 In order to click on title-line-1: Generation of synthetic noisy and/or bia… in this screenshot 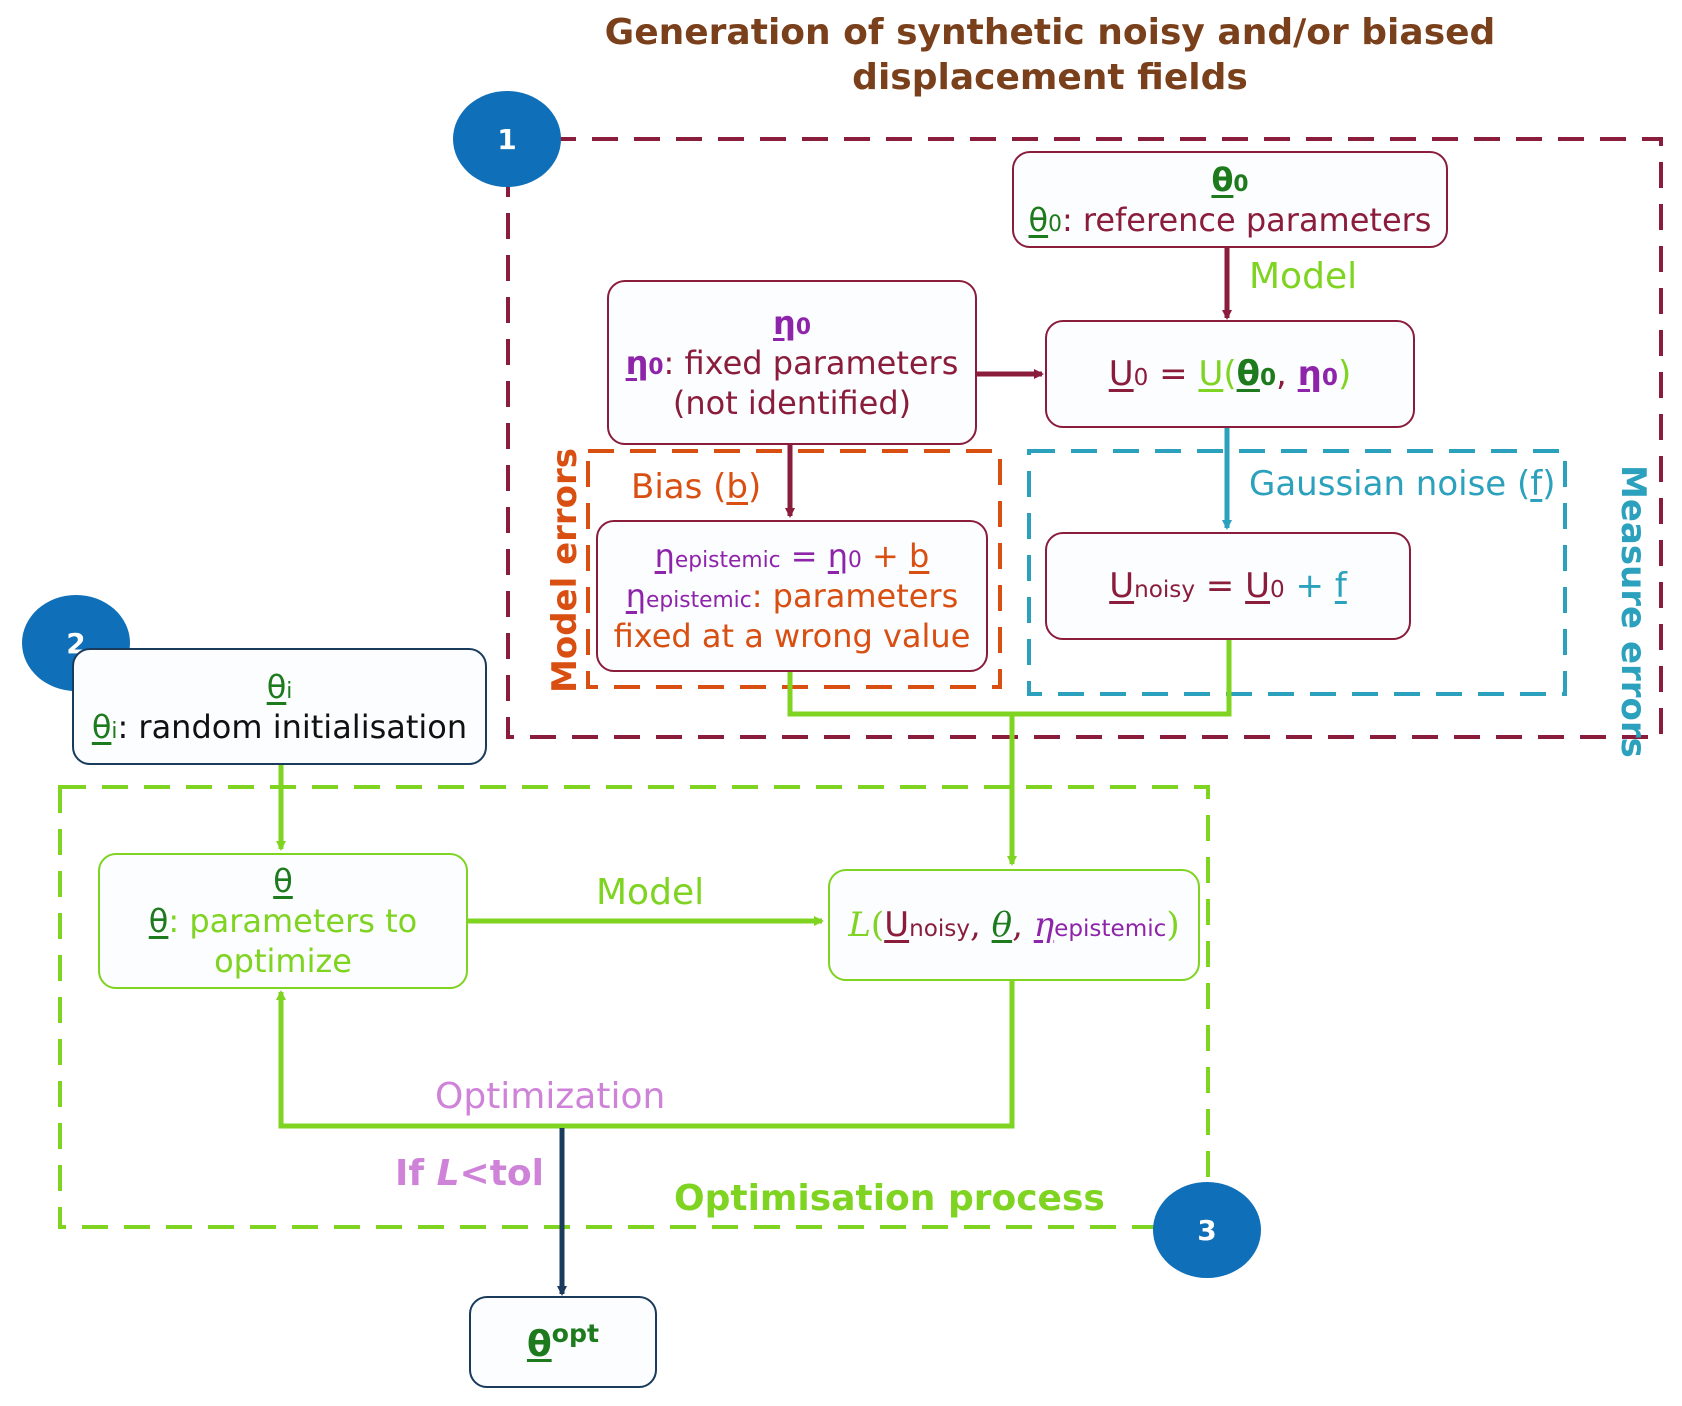, I will do `click(1050, 32)`.